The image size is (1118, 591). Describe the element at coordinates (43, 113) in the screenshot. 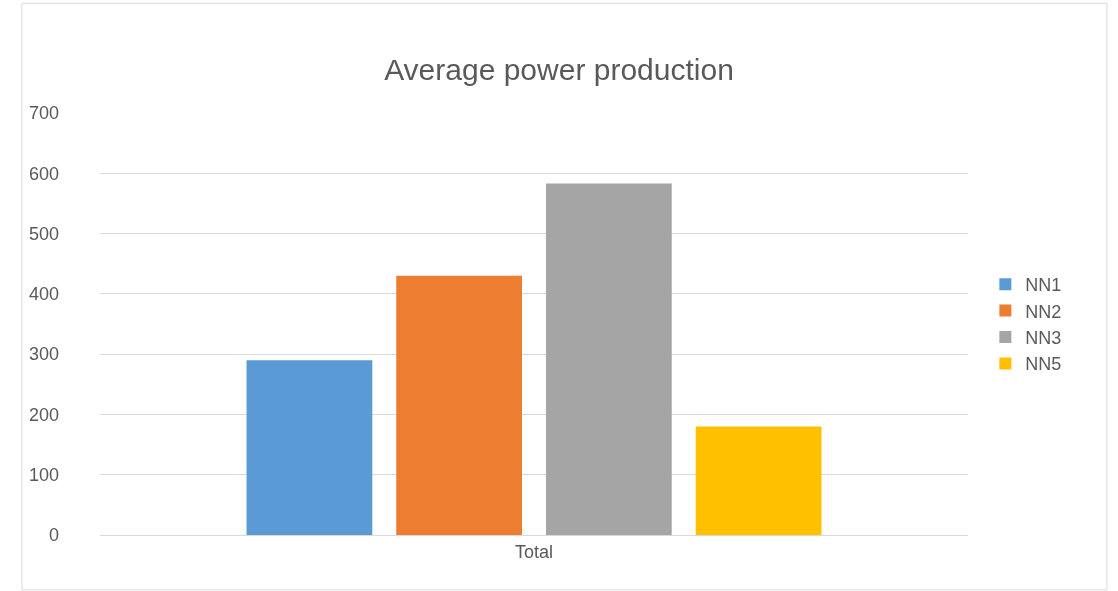

I see `y-tick-label: 700` at that location.